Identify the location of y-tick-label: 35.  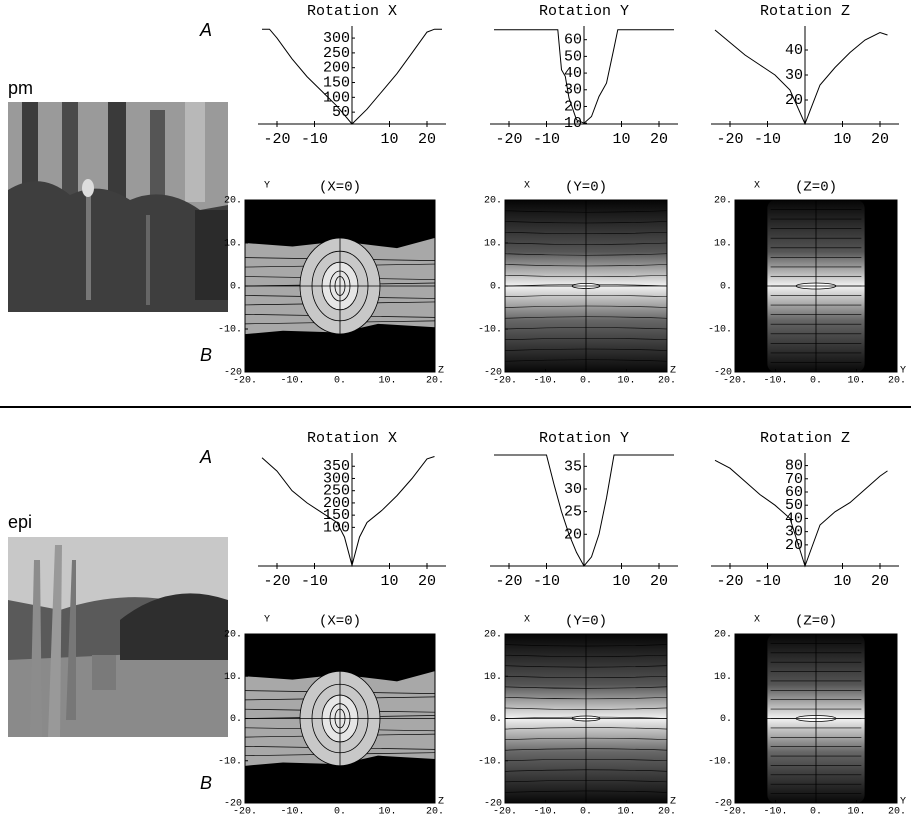
(573, 466).